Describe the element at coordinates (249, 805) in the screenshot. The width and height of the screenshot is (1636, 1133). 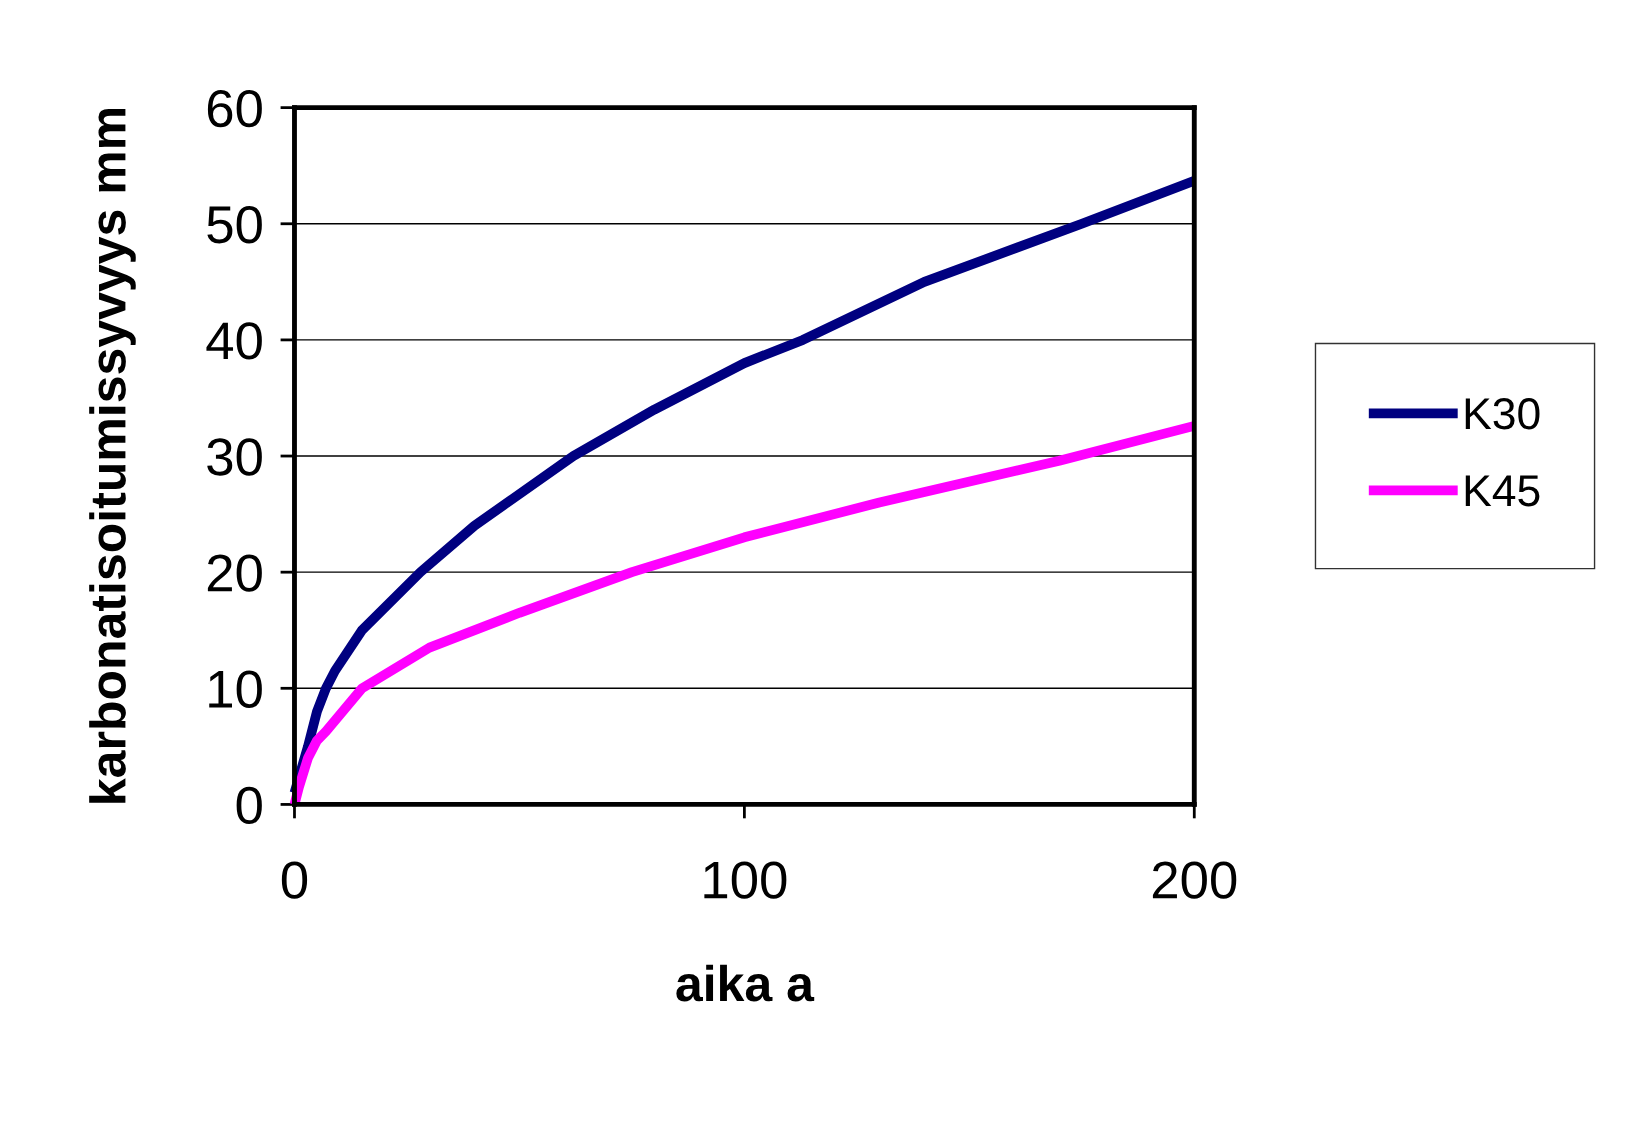
I see `y-tick-label: 0` at that location.